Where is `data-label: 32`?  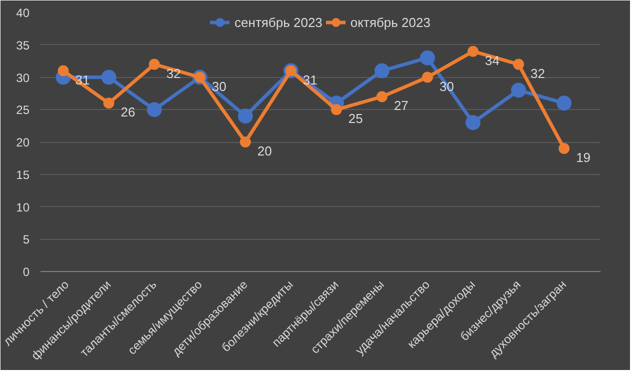
data-label: 32 is located at coordinates (538, 73).